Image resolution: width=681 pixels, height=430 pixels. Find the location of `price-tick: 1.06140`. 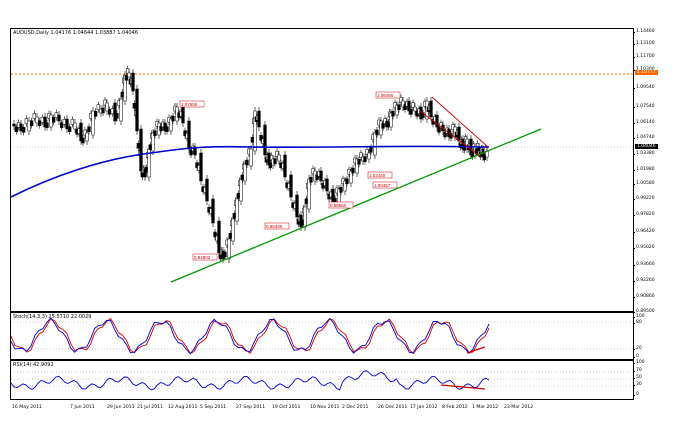

price-tick: 1.06140 is located at coordinates (644, 122).